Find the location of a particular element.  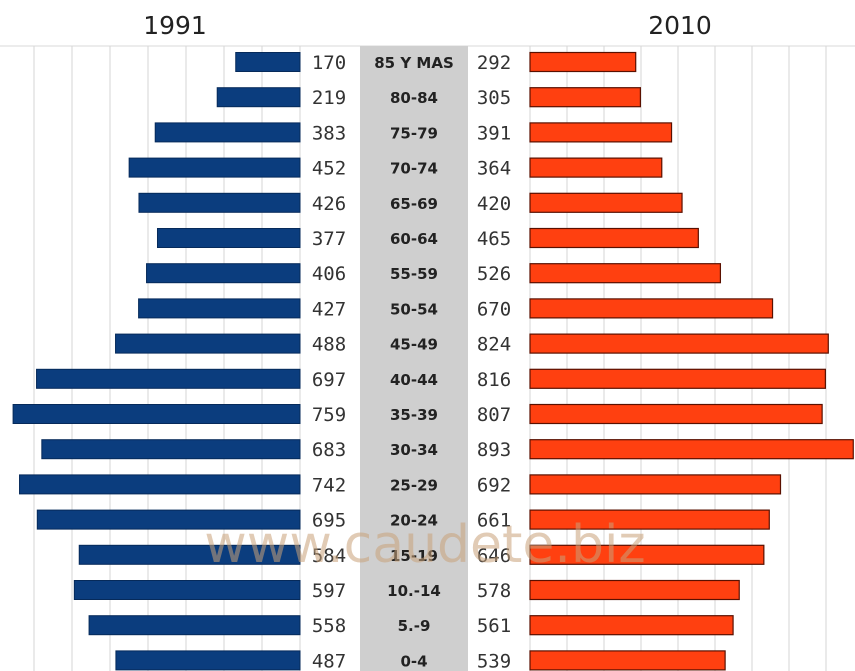

value-label-2010: 561 is located at coordinates (494, 626).